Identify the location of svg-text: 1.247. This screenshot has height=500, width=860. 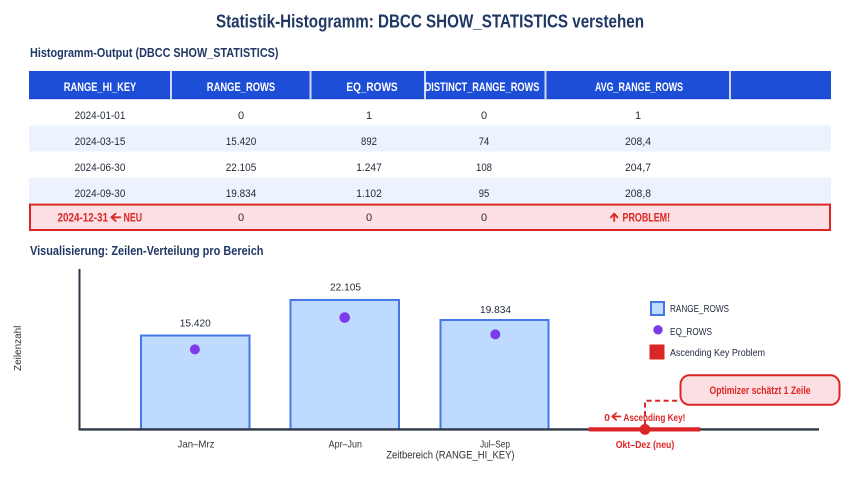
(369, 168).